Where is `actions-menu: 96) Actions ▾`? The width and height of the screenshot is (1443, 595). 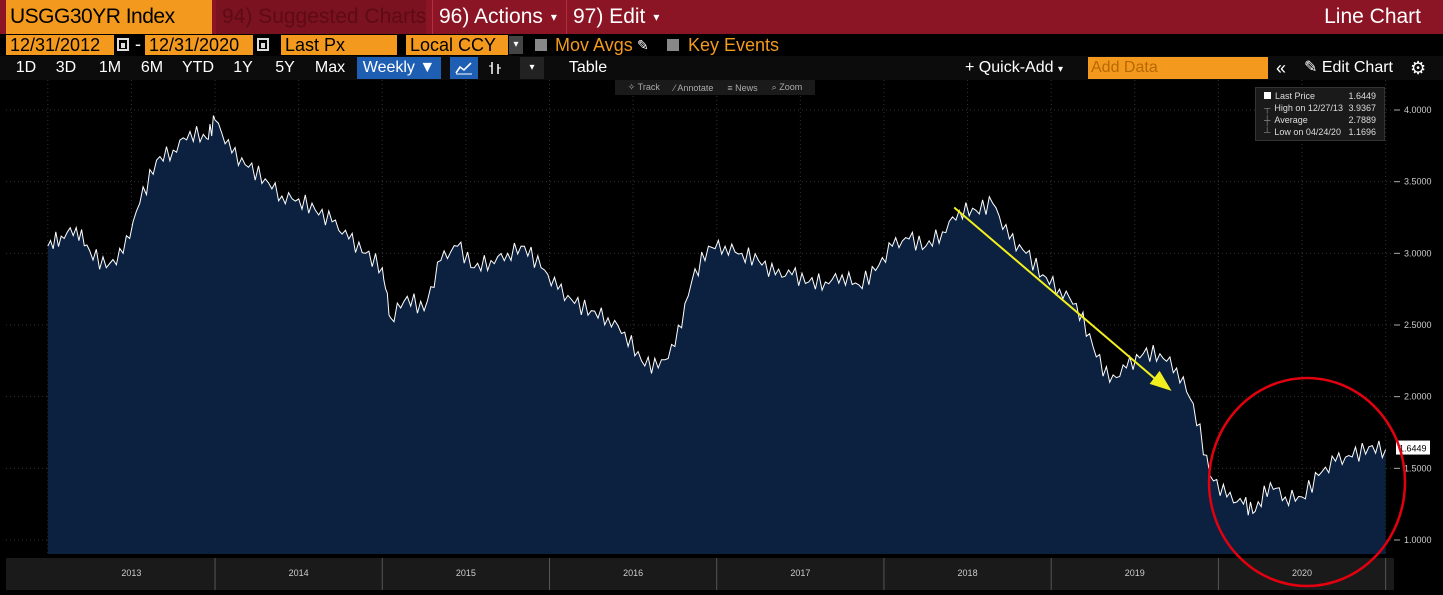 actions-menu: 96) Actions ▾ is located at coordinates (498, 17).